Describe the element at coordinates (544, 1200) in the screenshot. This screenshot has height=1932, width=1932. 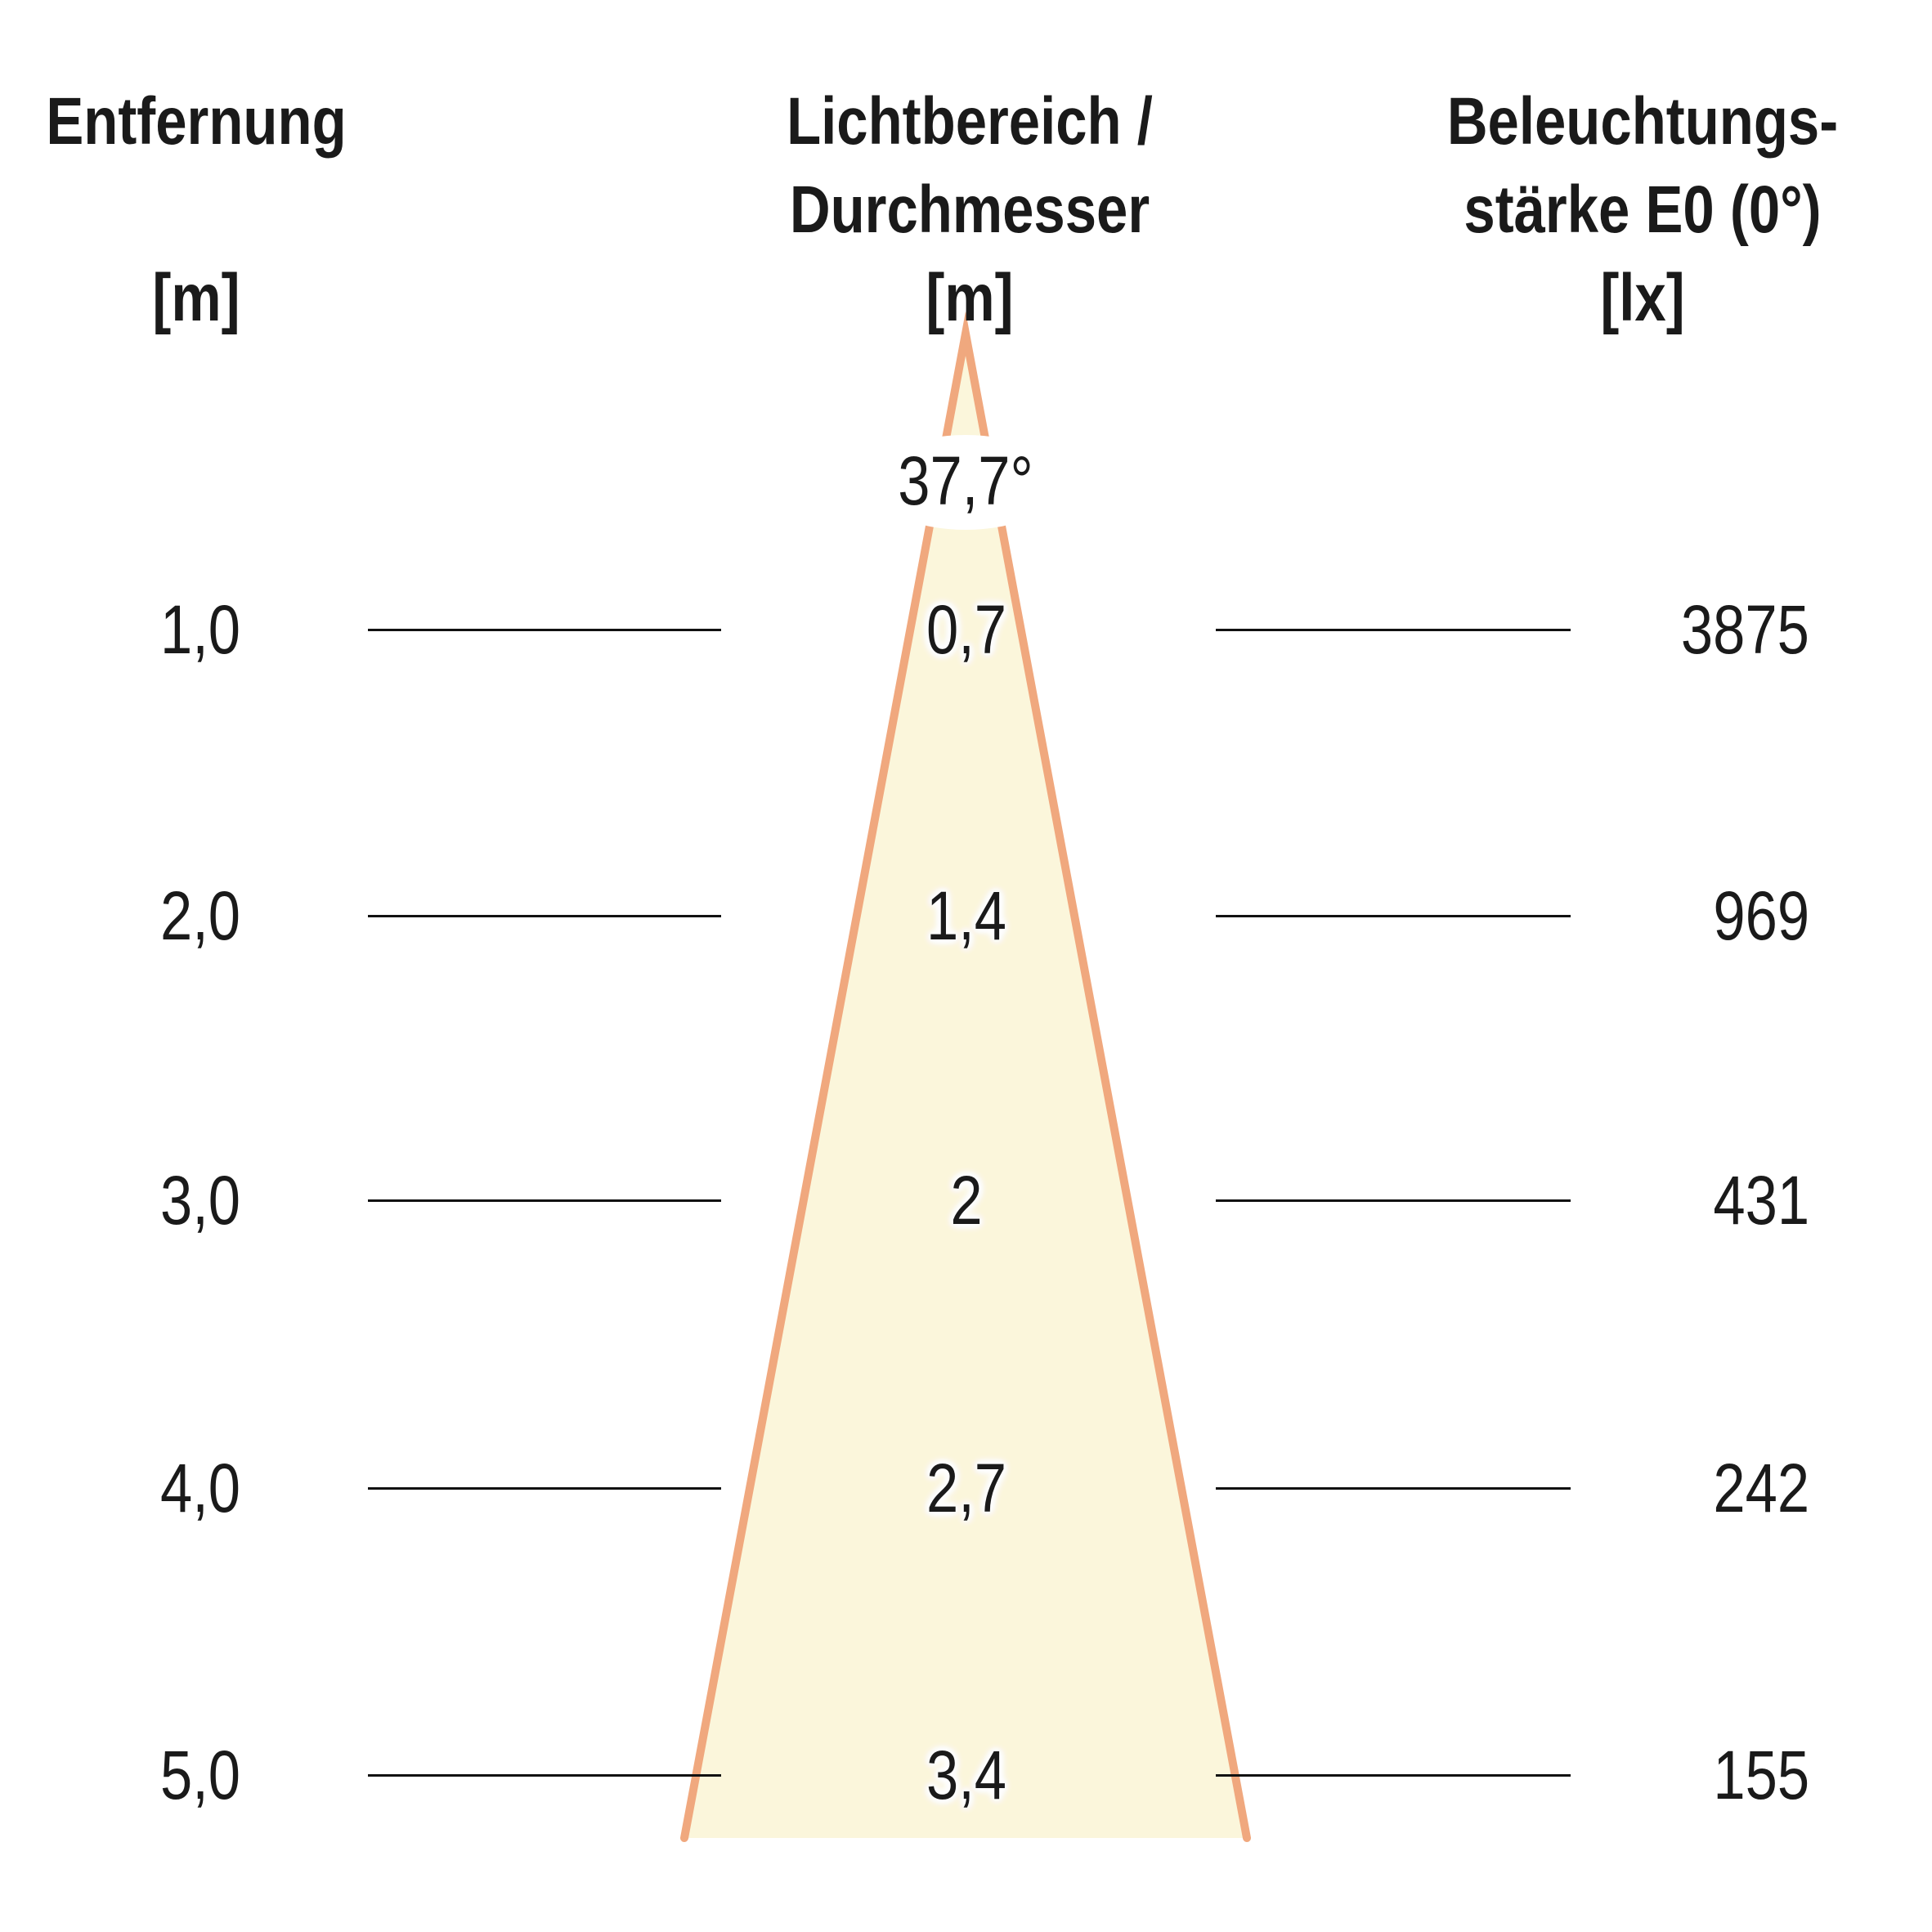
I see `row-3-left-rule` at that location.